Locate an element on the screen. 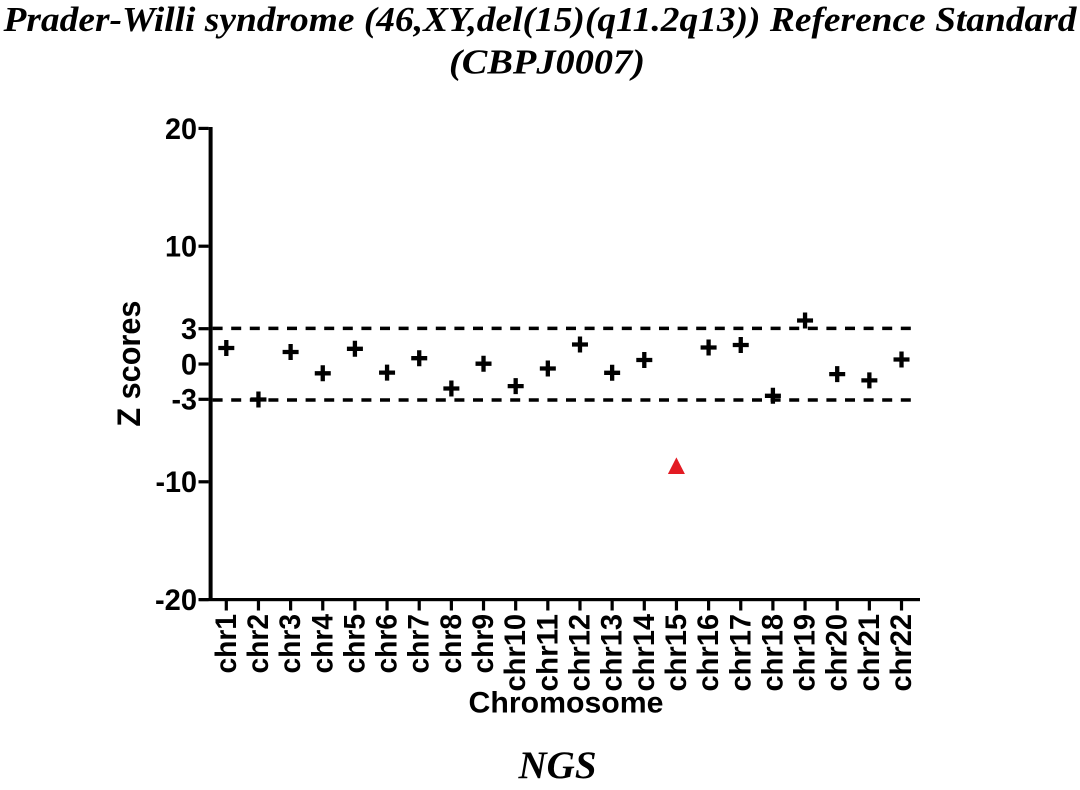 Image resolution: width=1080 pixels, height=790 pixels. svg-text: chr8 is located at coordinates (451, 644).